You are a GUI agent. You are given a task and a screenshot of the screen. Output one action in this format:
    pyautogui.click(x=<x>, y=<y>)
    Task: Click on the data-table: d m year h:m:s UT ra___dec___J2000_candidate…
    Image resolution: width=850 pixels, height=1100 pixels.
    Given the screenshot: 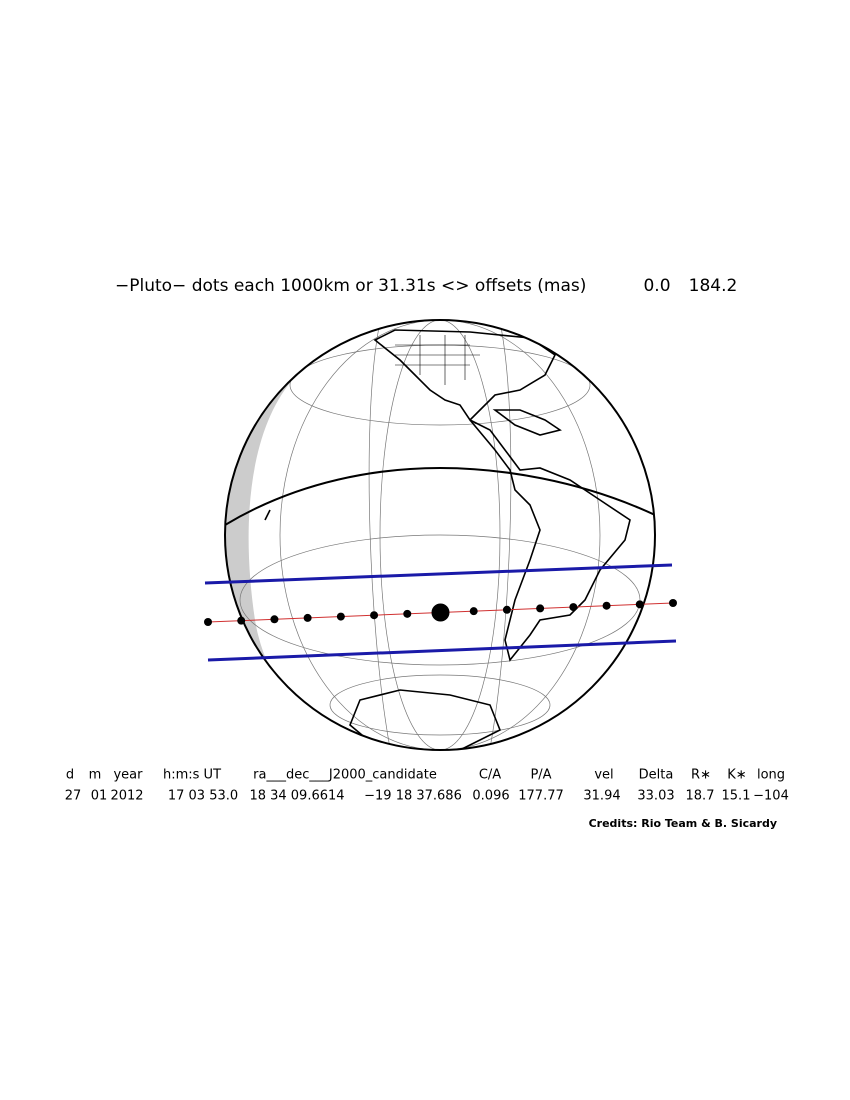 What is the action you would take?
    pyautogui.click(x=427, y=786)
    